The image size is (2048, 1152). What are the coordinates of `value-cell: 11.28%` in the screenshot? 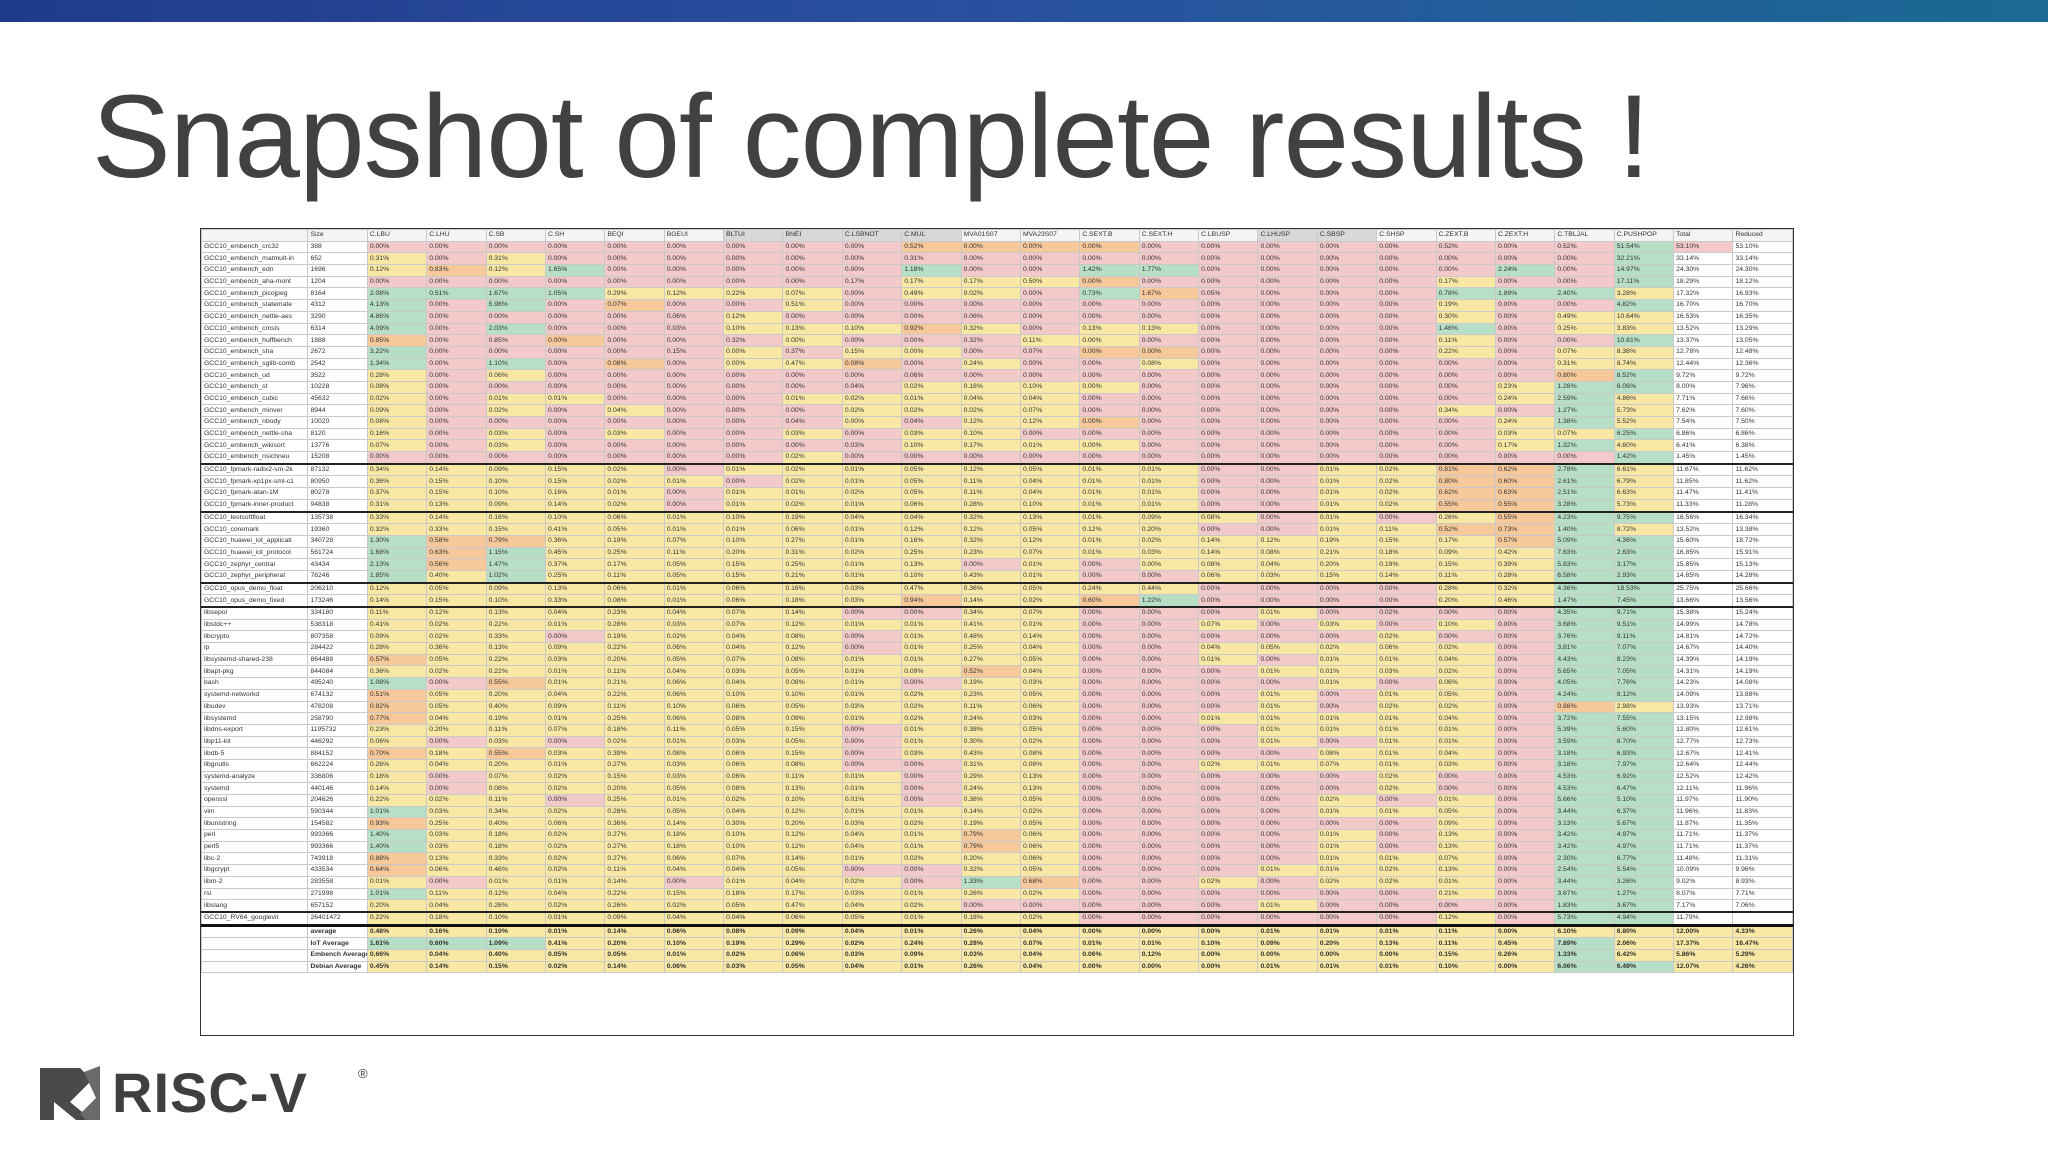 It's located at (1762, 505).